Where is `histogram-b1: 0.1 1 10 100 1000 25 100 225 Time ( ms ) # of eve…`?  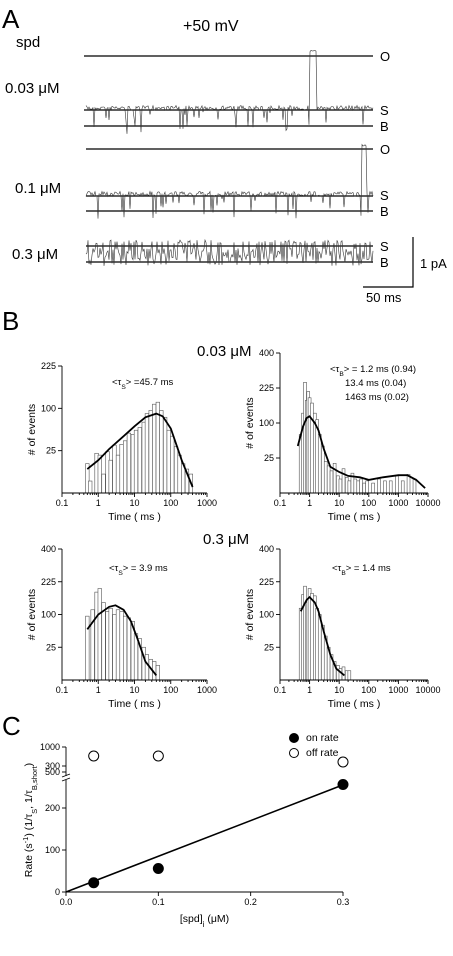 histogram-b1: 0.1 1 10 100 1000 25 100 225 Time ( ms ) # of eve… is located at coordinates (121, 442).